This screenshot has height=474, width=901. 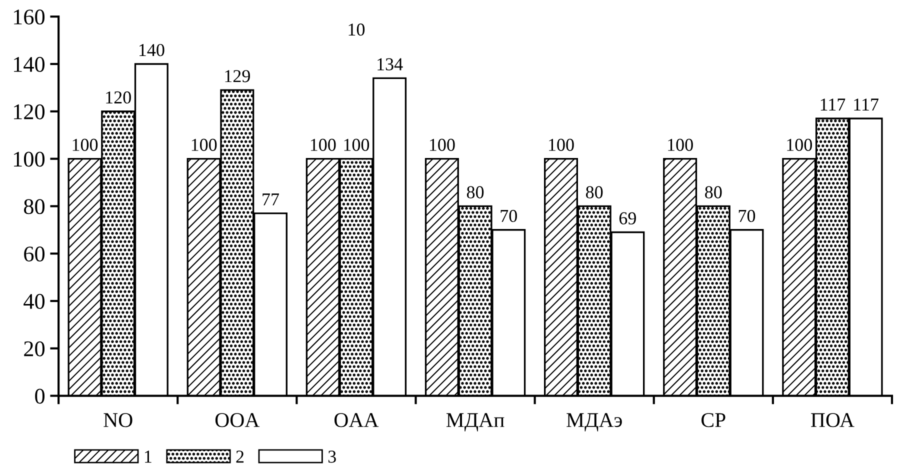 I want to click on data-label: 129, so click(x=237, y=76).